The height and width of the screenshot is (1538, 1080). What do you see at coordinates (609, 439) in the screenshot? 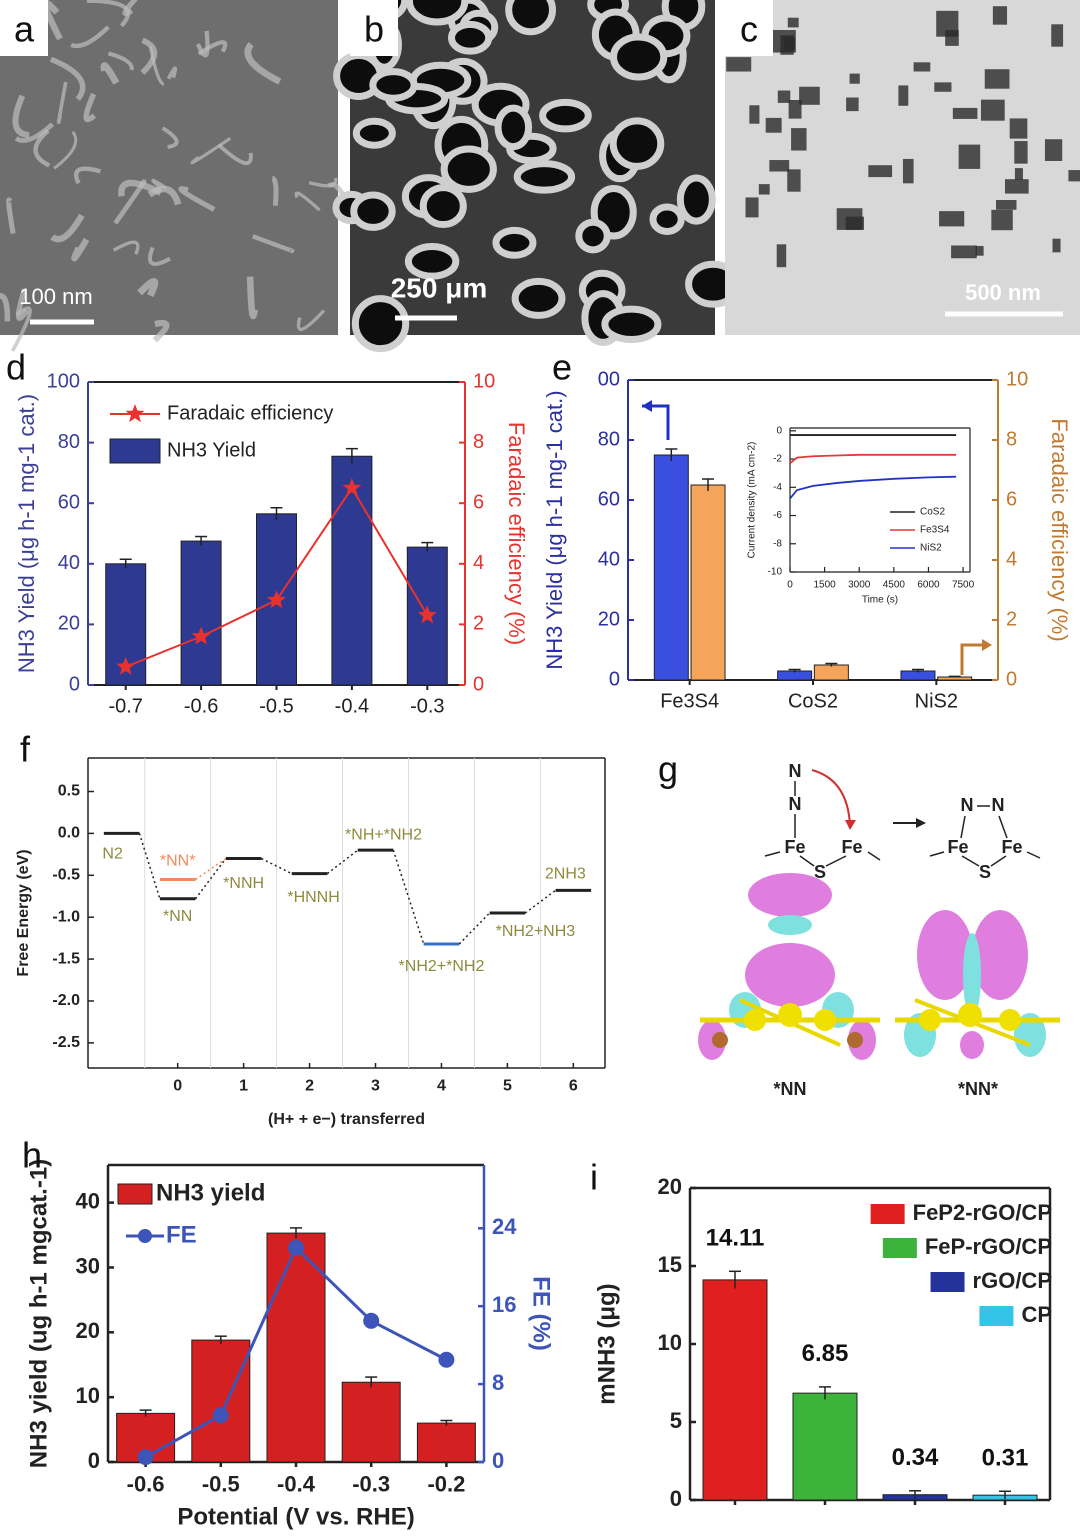
I see `y-tick-label: 80` at bounding box center [609, 439].